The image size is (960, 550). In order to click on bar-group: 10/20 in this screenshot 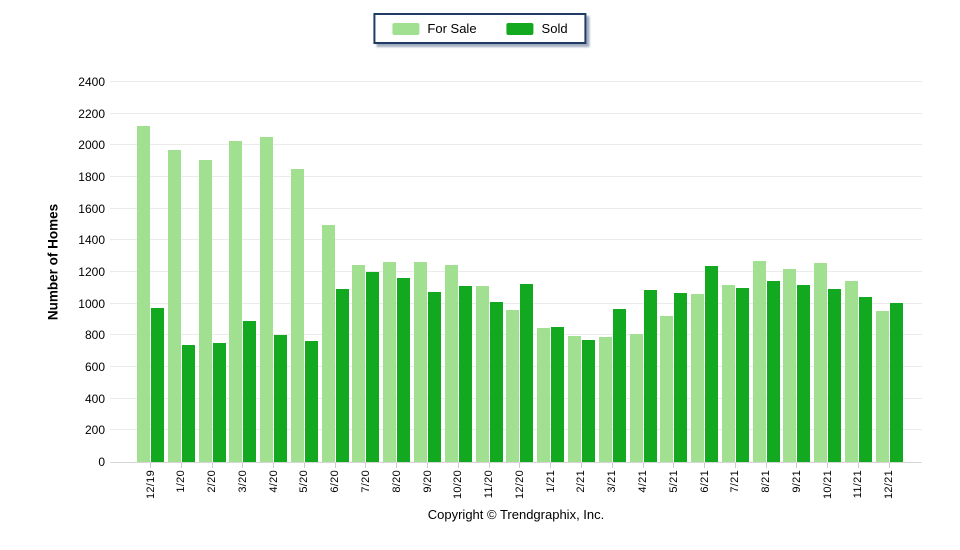, I will do `click(458, 290)`.